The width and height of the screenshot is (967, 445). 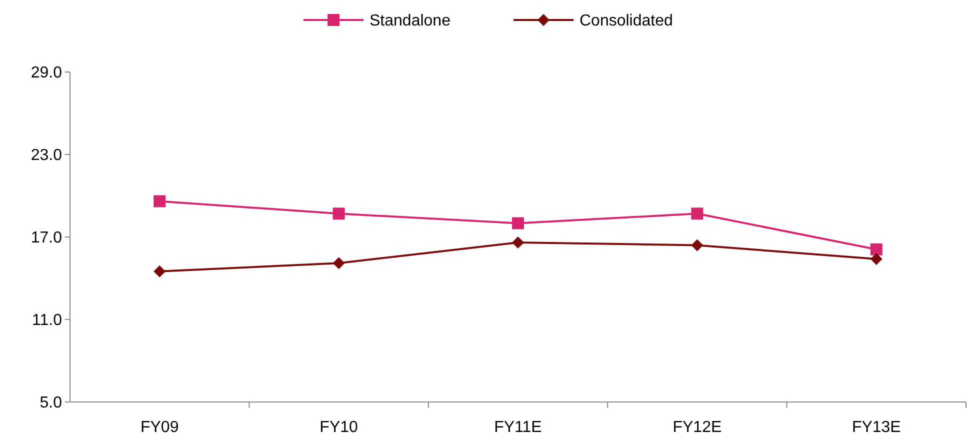 What do you see at coordinates (46, 73) in the screenshot?
I see `y-tick-label: 29.0` at bounding box center [46, 73].